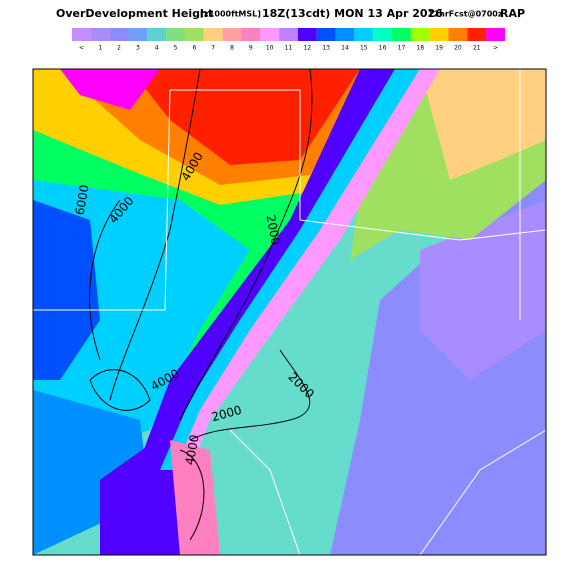 The height and width of the screenshot is (583, 579). Describe the element at coordinates (213, 48) in the screenshot. I see `legend-label: 7` at that location.